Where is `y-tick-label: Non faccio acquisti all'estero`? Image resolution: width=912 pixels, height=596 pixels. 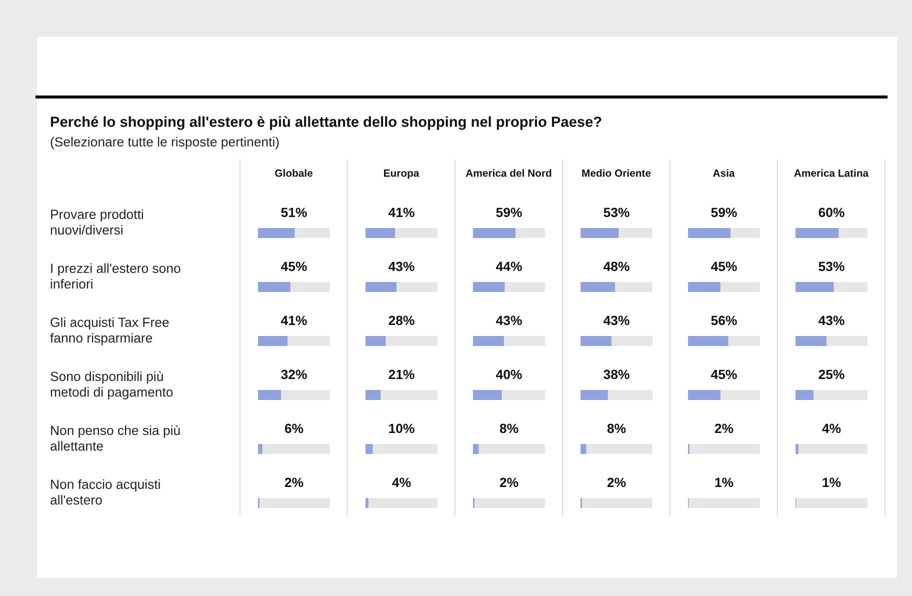 y-tick-label: Non faccio acquisti all'estero is located at coordinates (105, 492).